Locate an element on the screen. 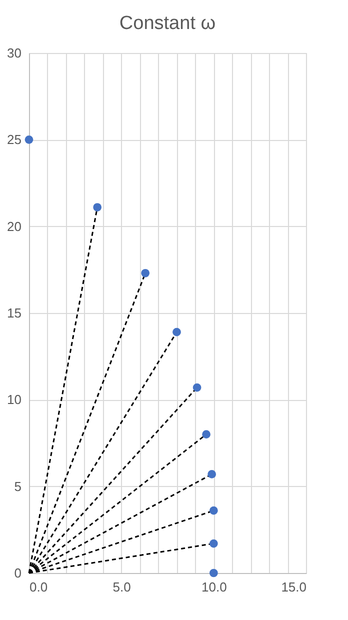 The height and width of the screenshot is (620, 348). y-tick-label: 25 is located at coordinates (14, 140).